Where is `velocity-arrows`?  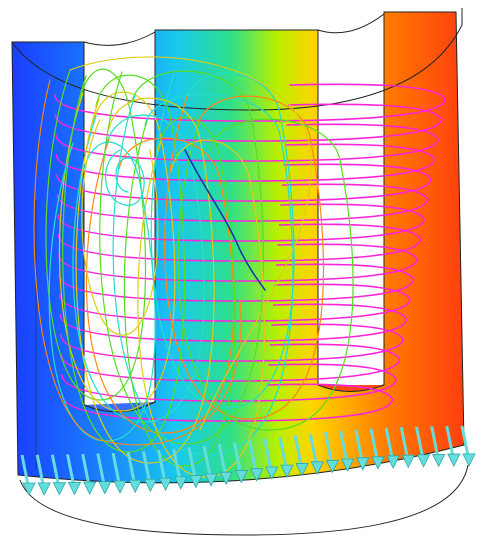
velocity-arrows is located at coordinates (248, 460).